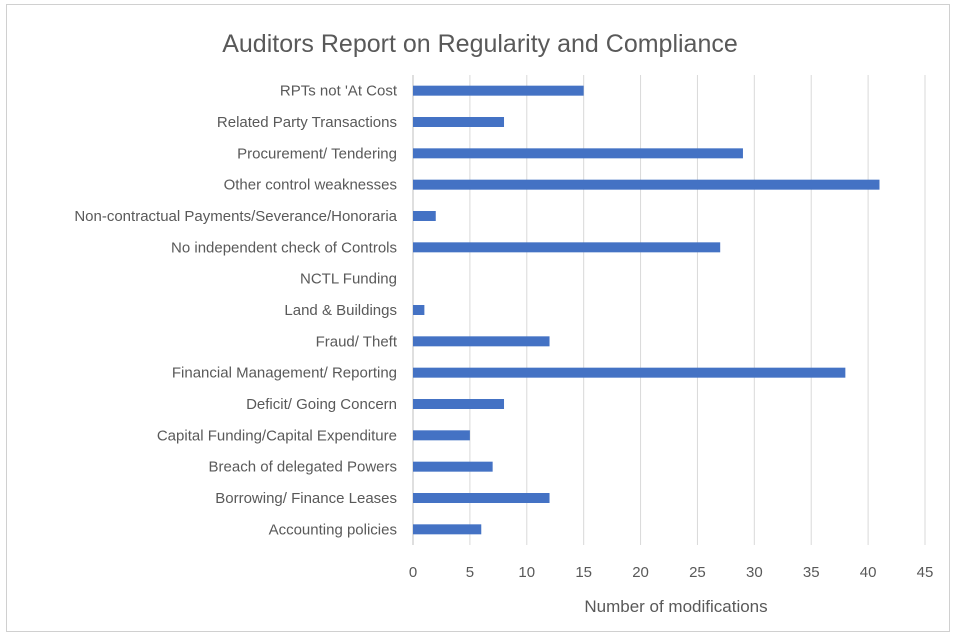 The width and height of the screenshot is (960, 640). What do you see at coordinates (310, 185) in the screenshot?
I see `category-label: Other control weaknesses` at bounding box center [310, 185].